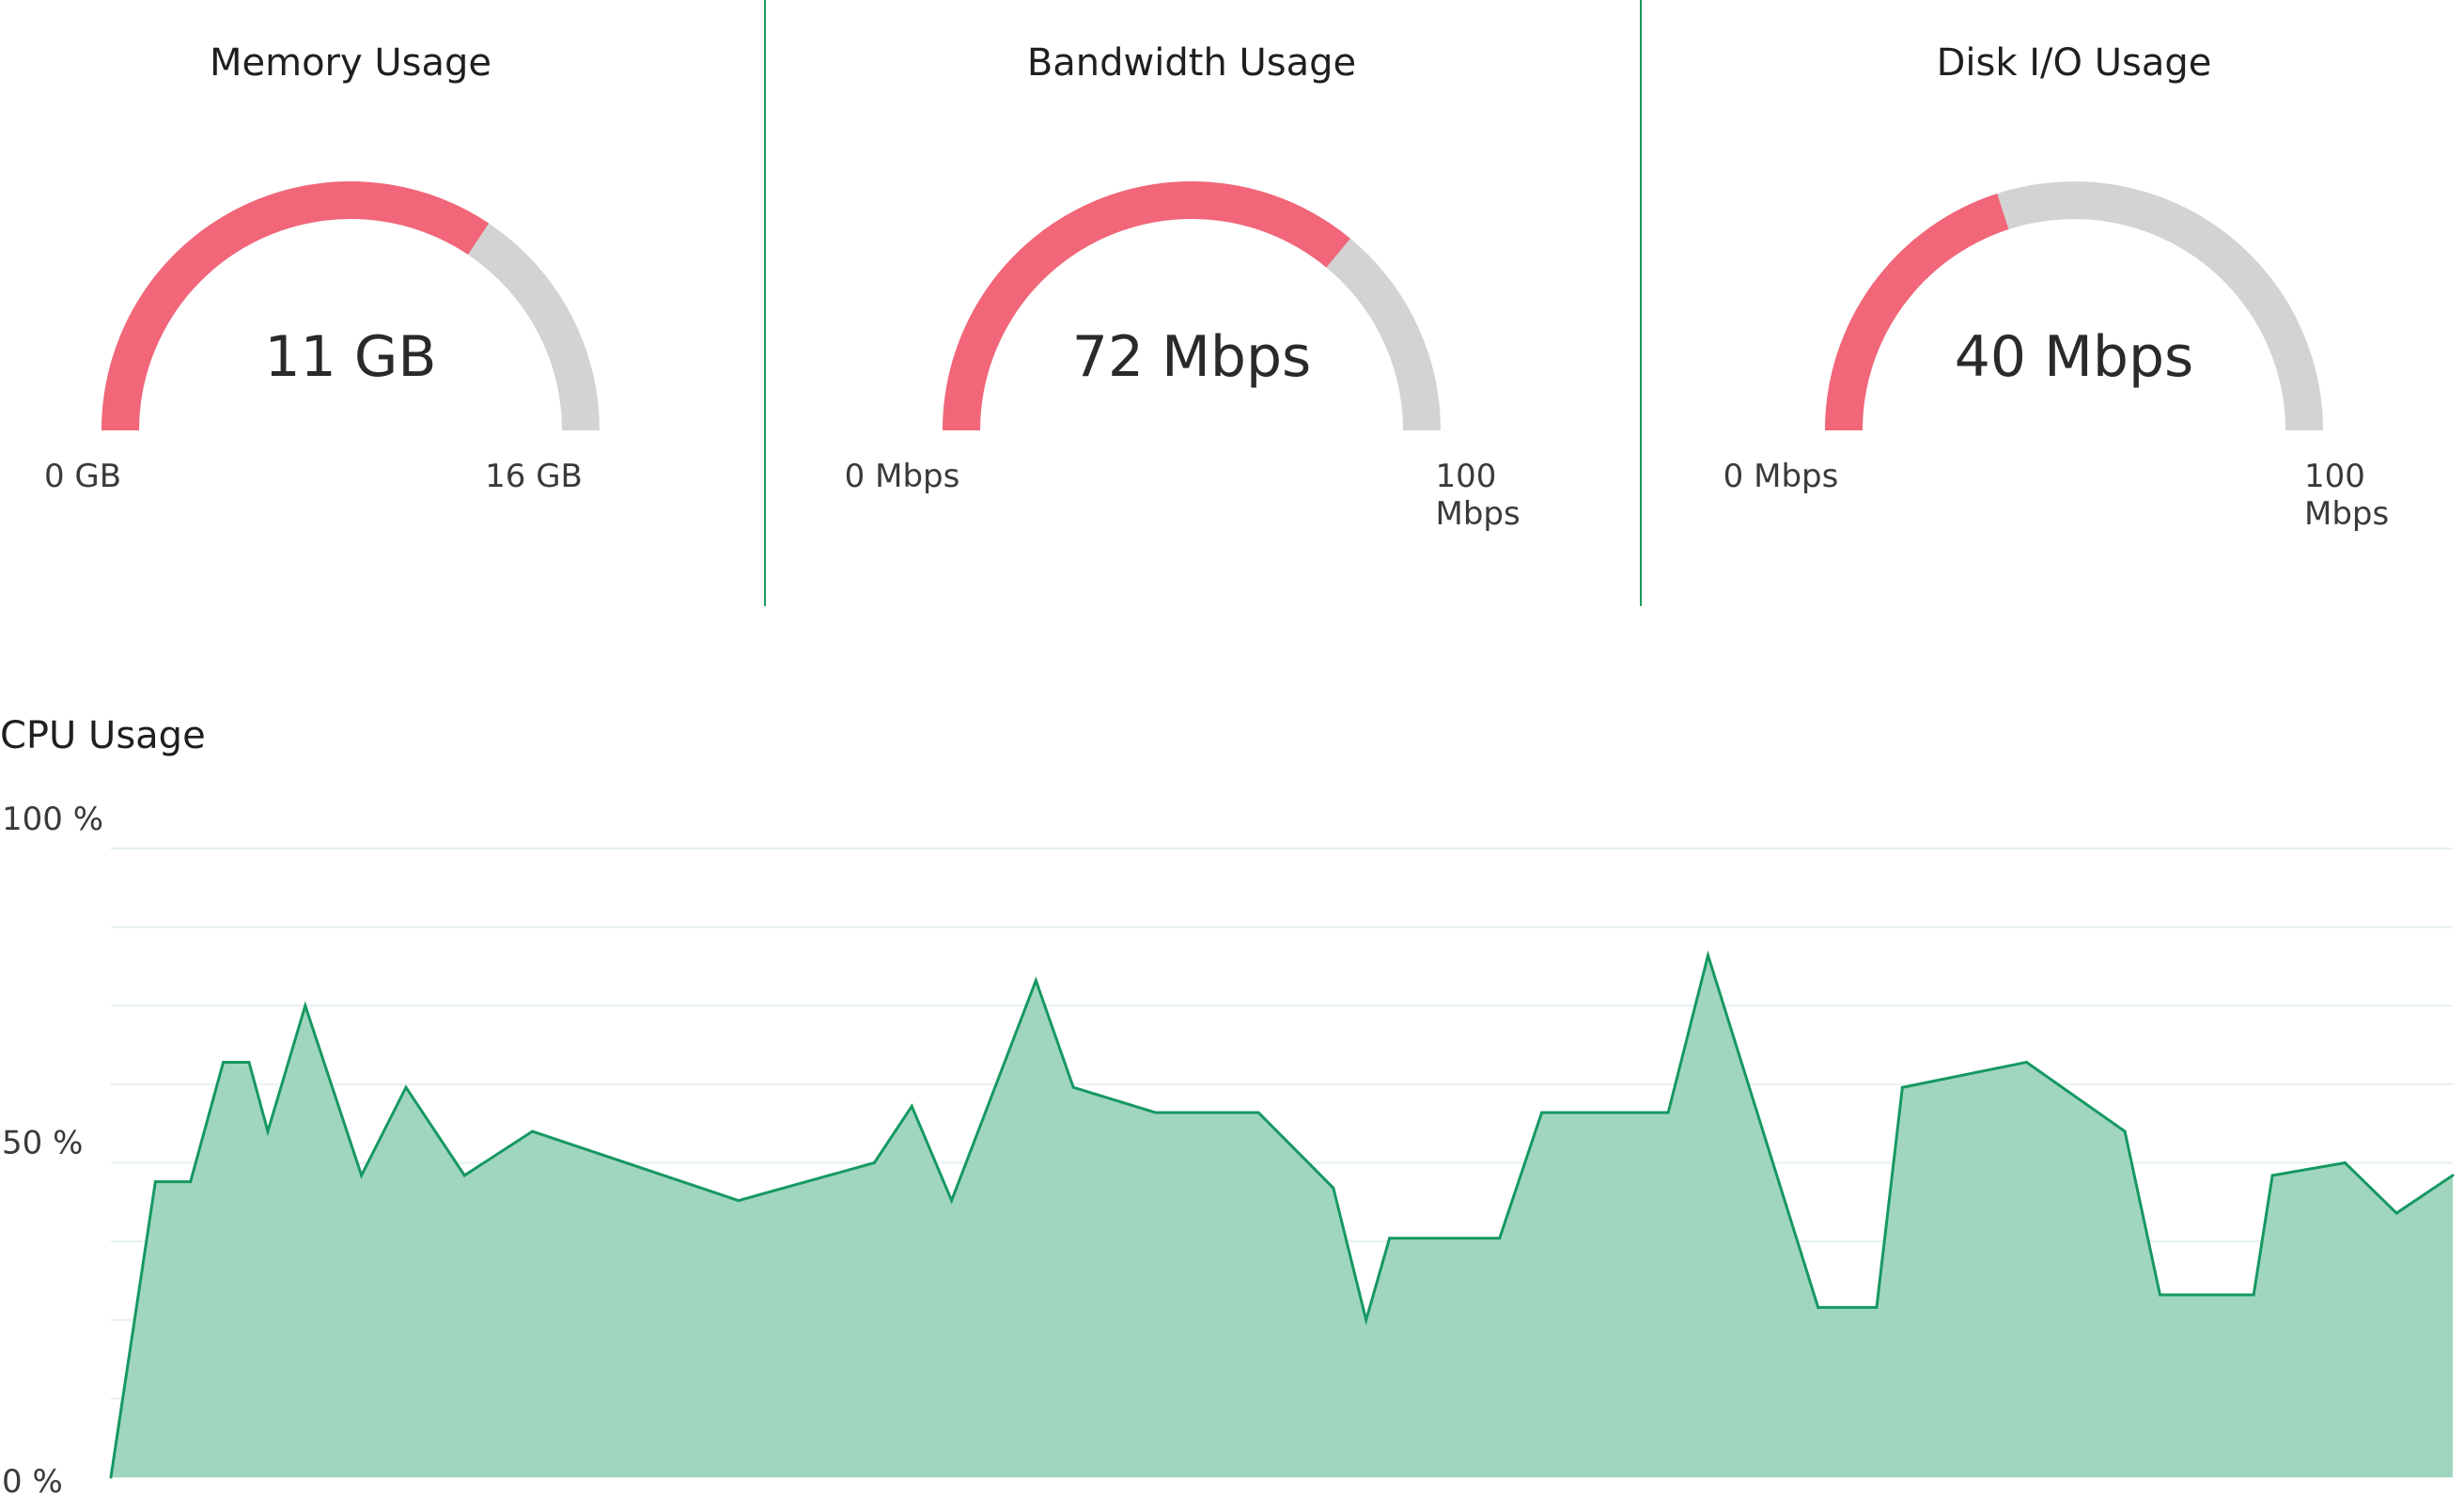  What do you see at coordinates (1146, 306) in the screenshot?
I see `bandwidth-gauge-fill` at bounding box center [1146, 306].